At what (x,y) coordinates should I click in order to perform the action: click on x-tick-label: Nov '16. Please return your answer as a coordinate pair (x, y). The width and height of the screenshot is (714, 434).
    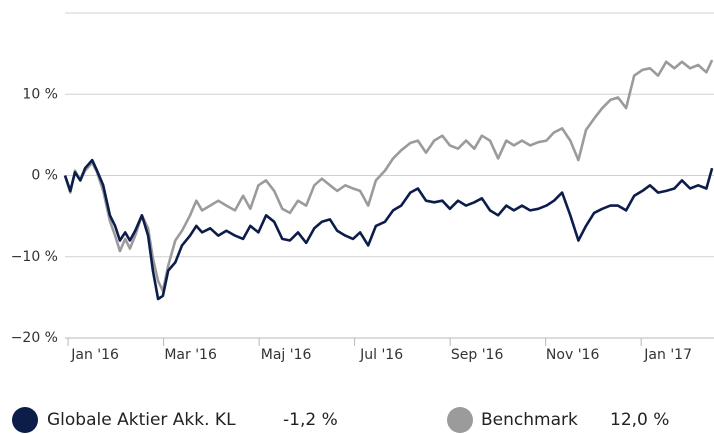
    Looking at the image, I should click on (573, 355).